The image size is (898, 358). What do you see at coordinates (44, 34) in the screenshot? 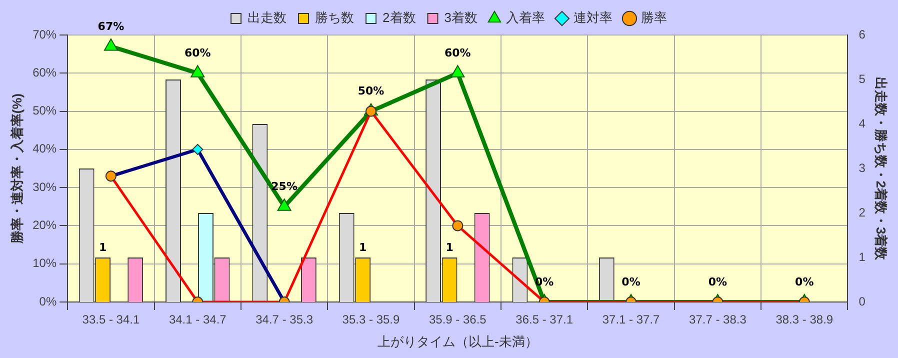
I see `y-tick-label: 70%` at bounding box center [44, 34].